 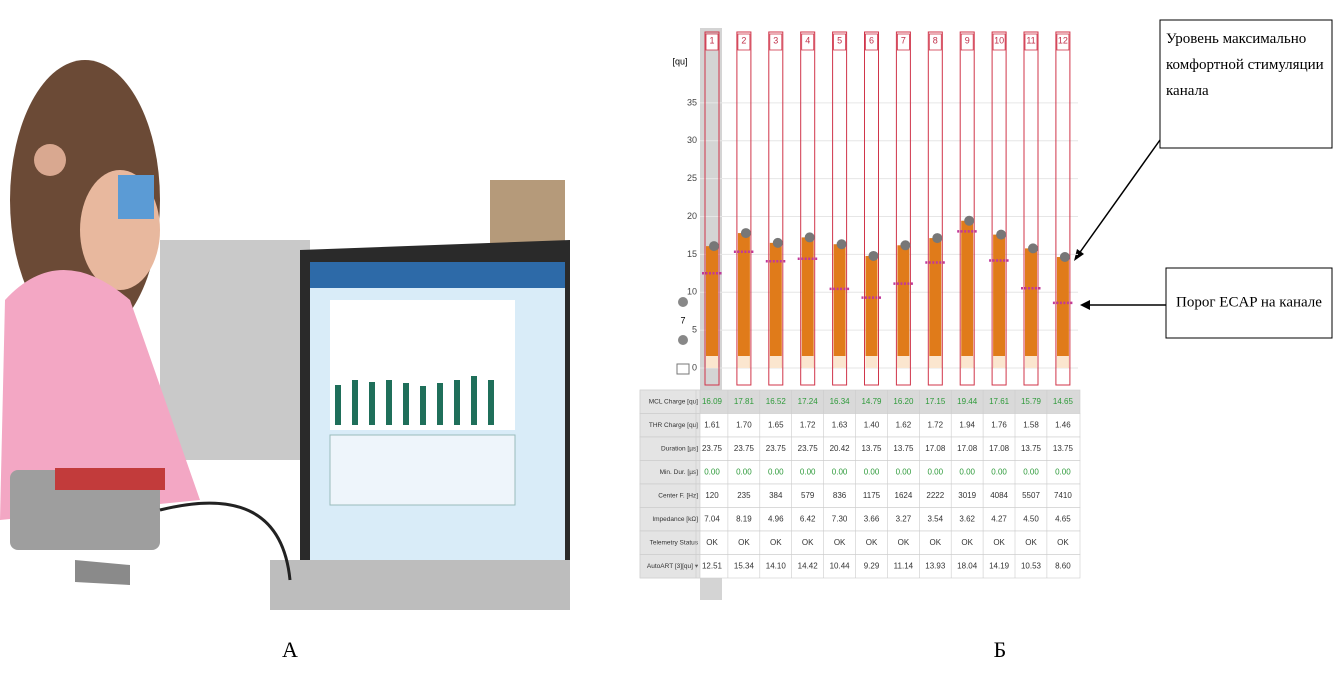 What do you see at coordinates (712, 424) in the screenshot?
I see `table-cell: 1.61` at bounding box center [712, 424].